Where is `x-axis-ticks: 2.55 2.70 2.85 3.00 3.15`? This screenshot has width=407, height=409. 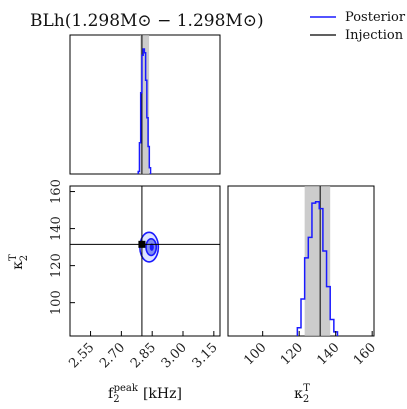
x-axis-ticks: 2.55 2.70 2.85 3.00 3.15 is located at coordinates (143, 351).